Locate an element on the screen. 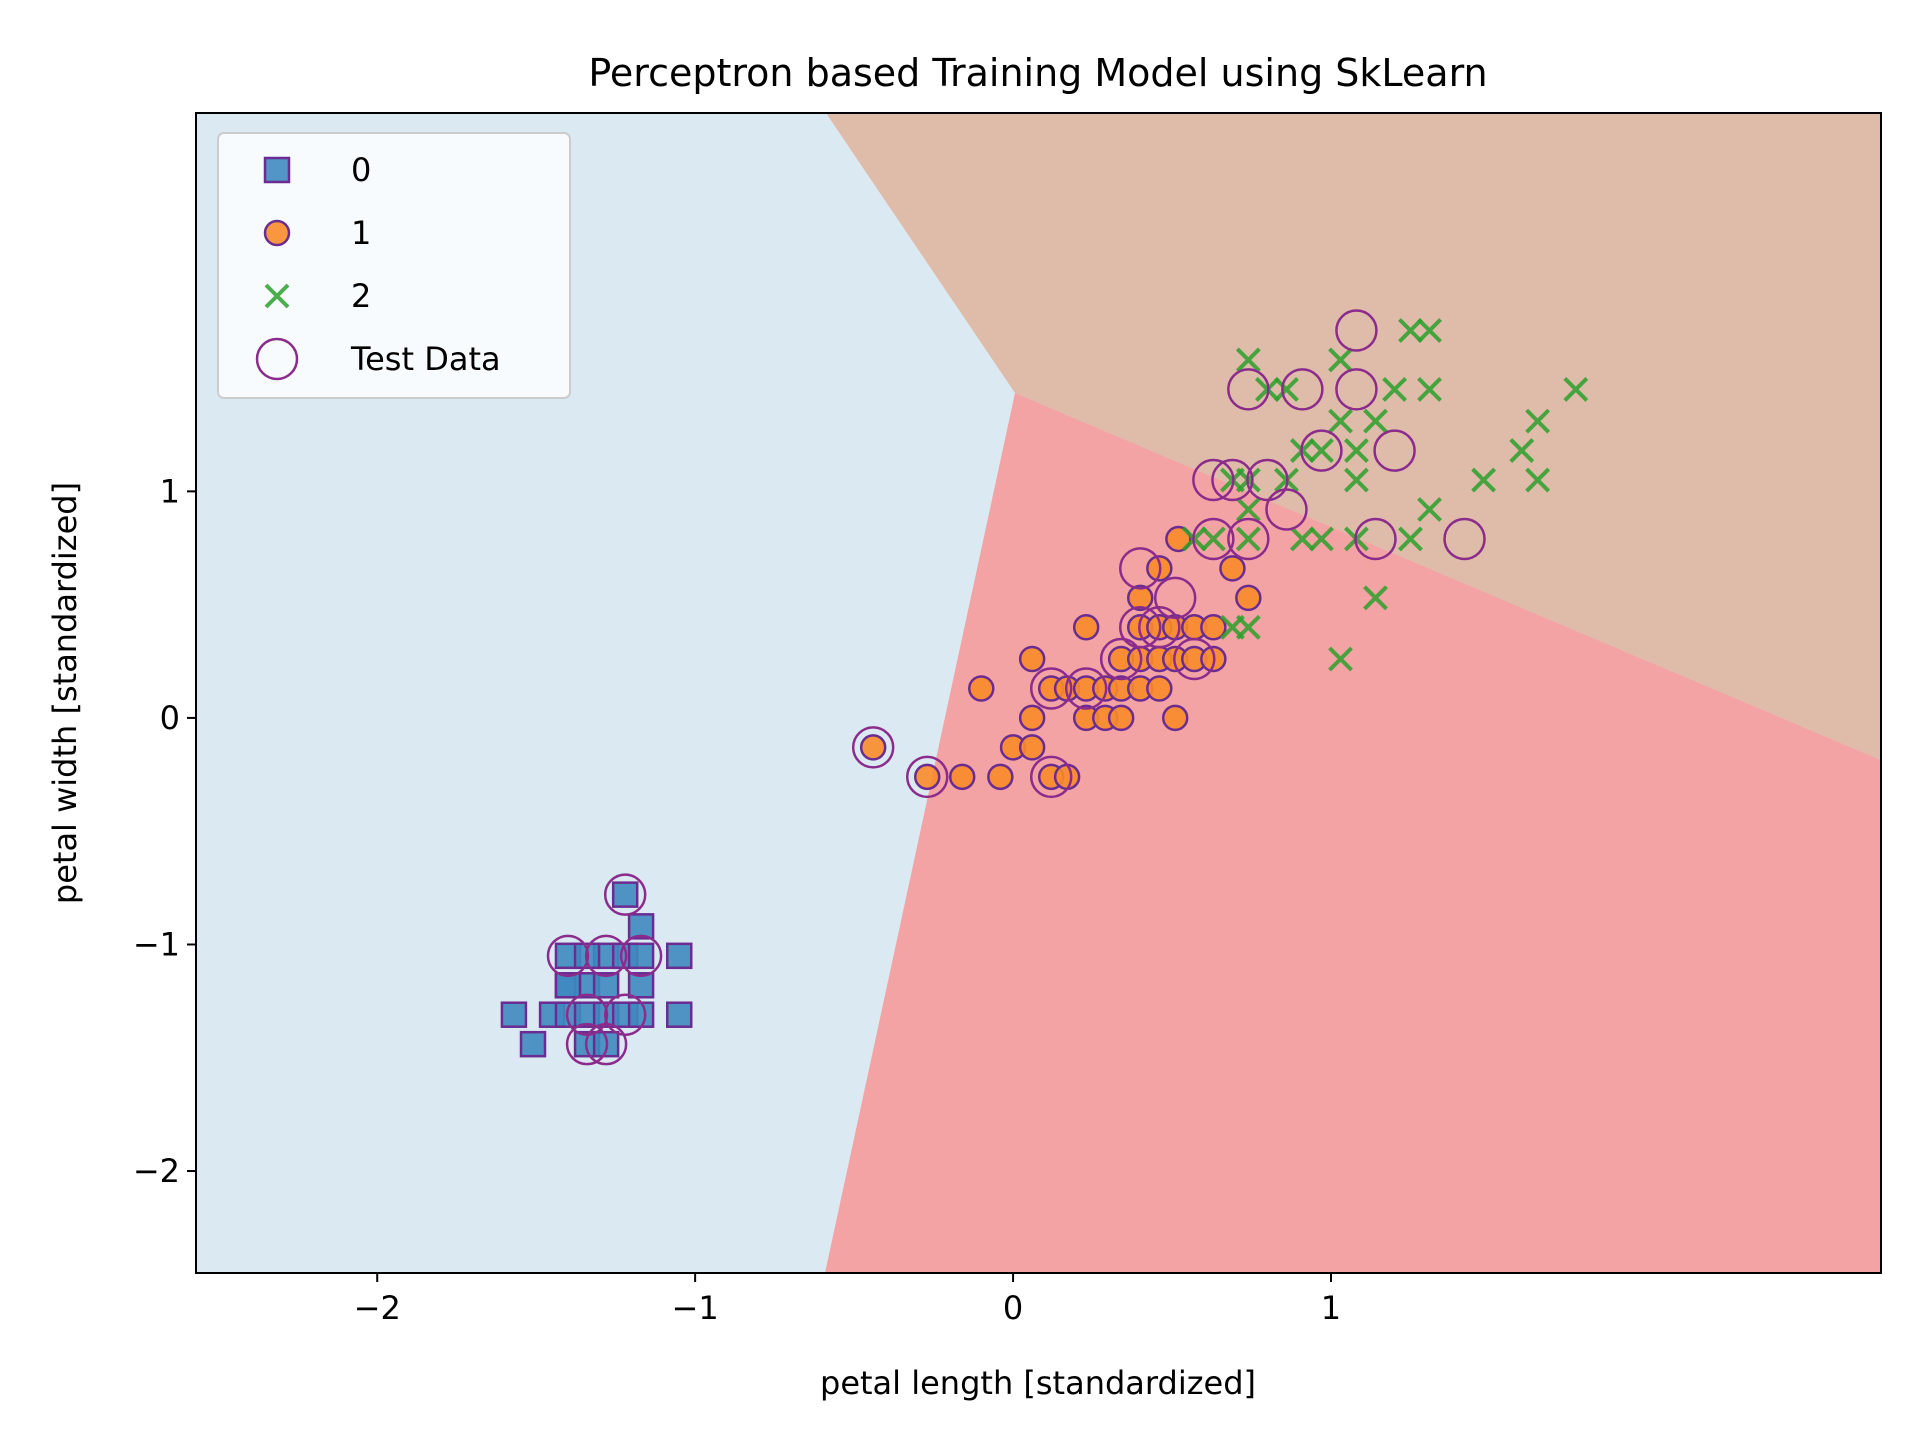 The image size is (1920, 1440). y-tick-label: −1 is located at coordinates (156, 944).